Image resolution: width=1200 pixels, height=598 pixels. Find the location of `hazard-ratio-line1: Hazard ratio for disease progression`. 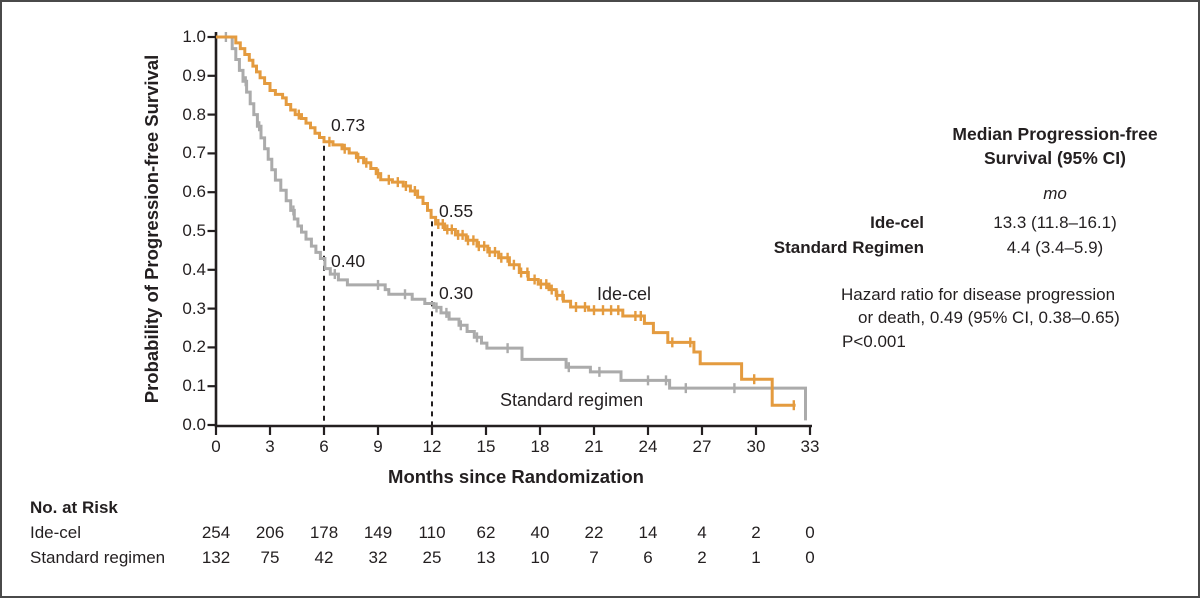

hazard-ratio-line1: Hazard ratio for disease progression is located at coordinates (978, 294).